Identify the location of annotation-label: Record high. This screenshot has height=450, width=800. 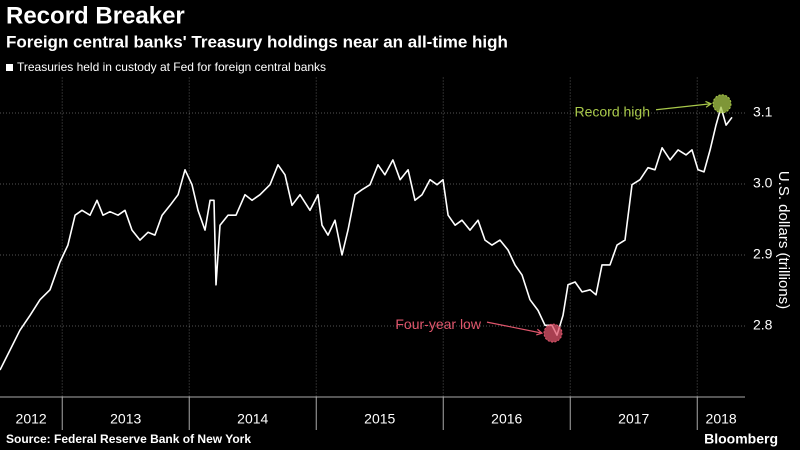
(613, 111).